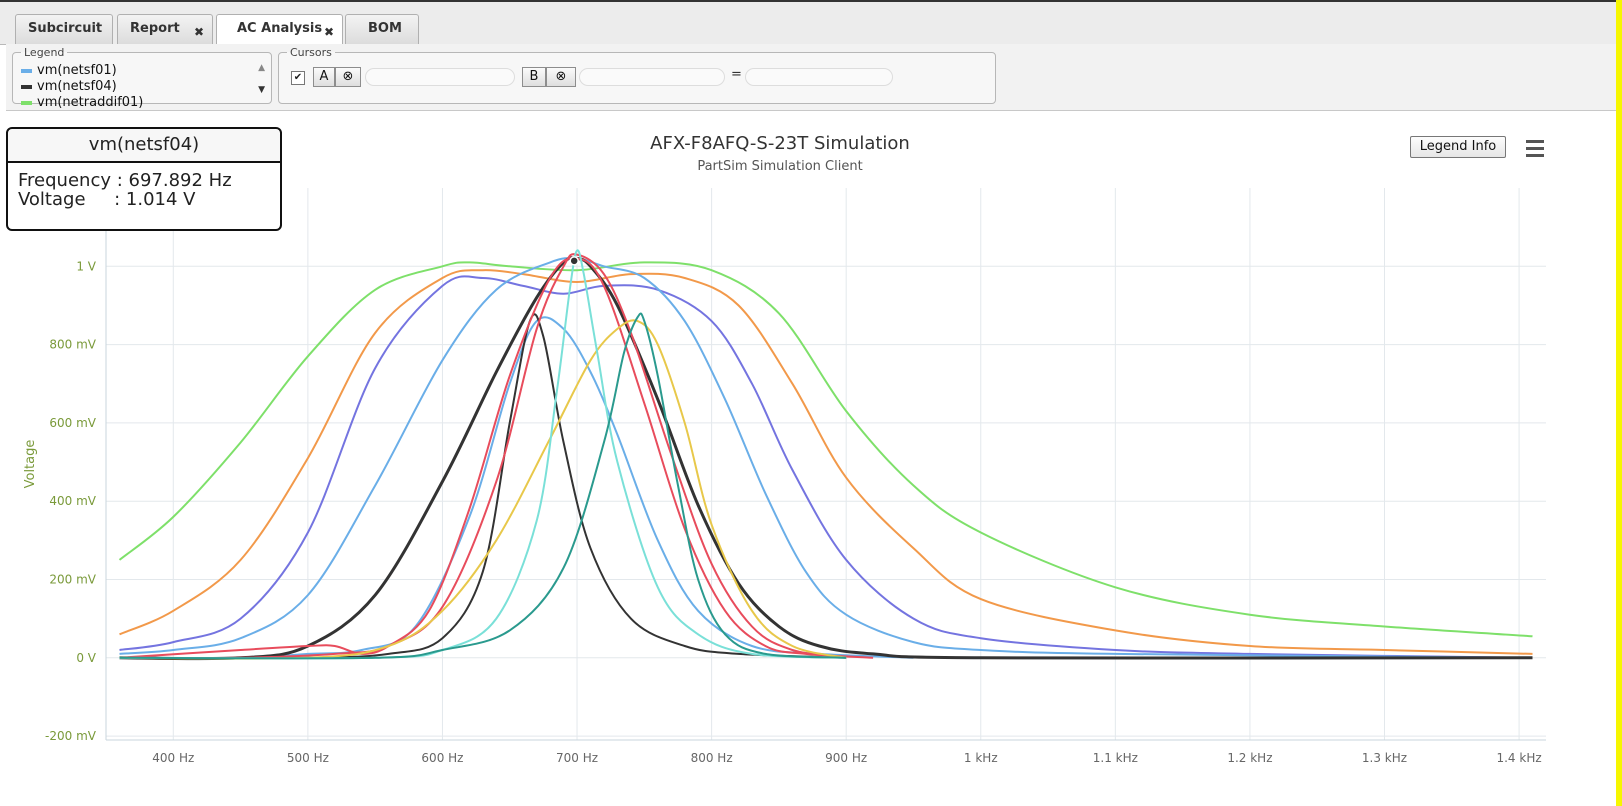 The image size is (1622, 806). I want to click on tab-ac-analysis: AC Analysis ✖, so click(279, 29).